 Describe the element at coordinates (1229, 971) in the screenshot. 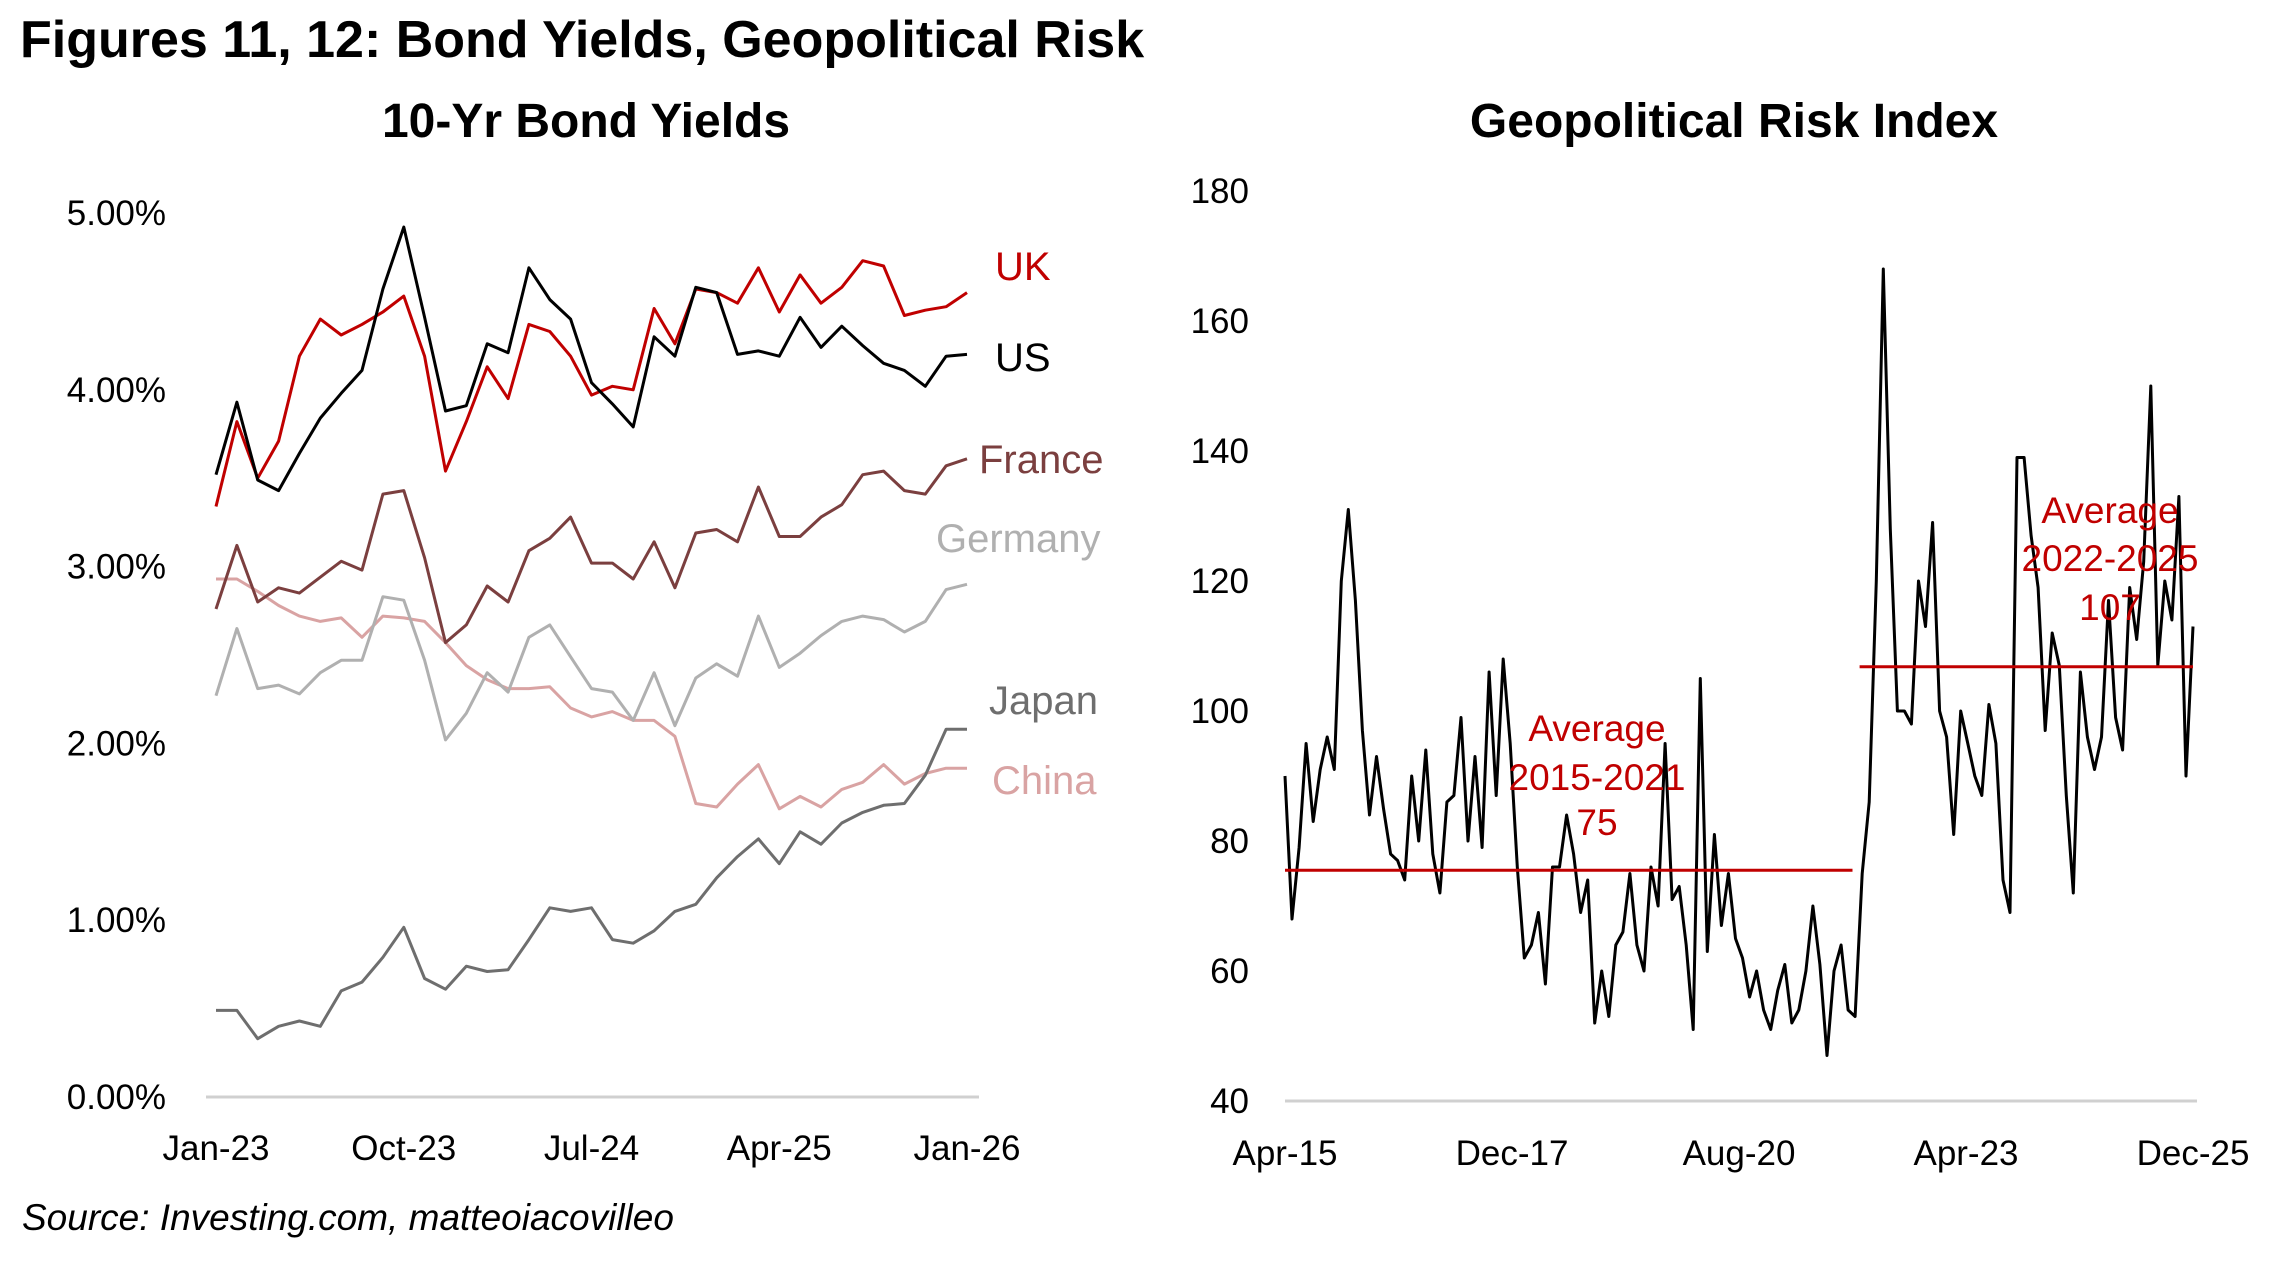

I see `y-tick-label: 60` at that location.